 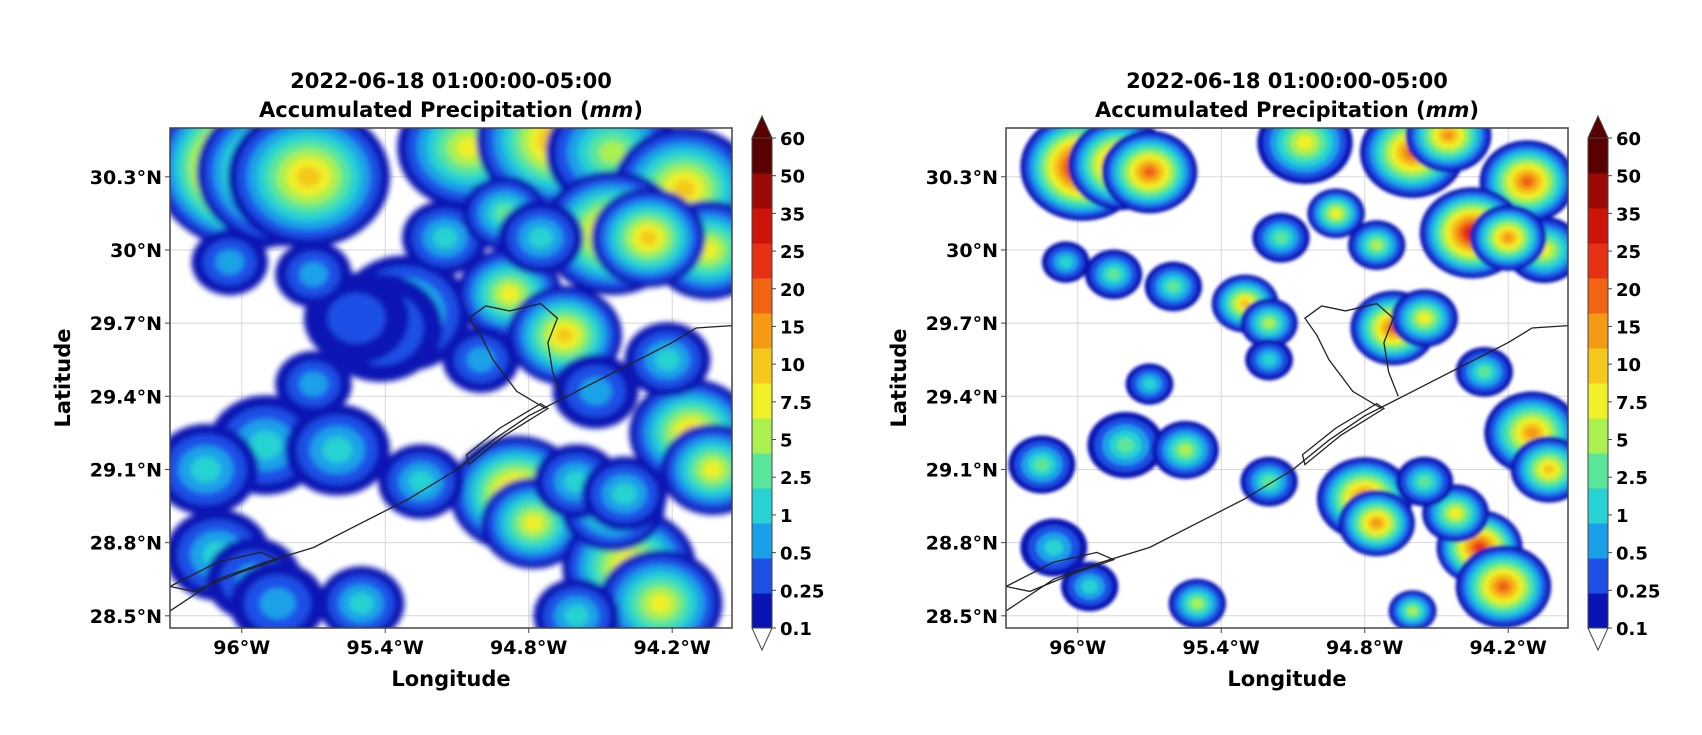 What do you see at coordinates (126, 324) in the screenshot?
I see `y-tick-label: 29.7°N` at bounding box center [126, 324].